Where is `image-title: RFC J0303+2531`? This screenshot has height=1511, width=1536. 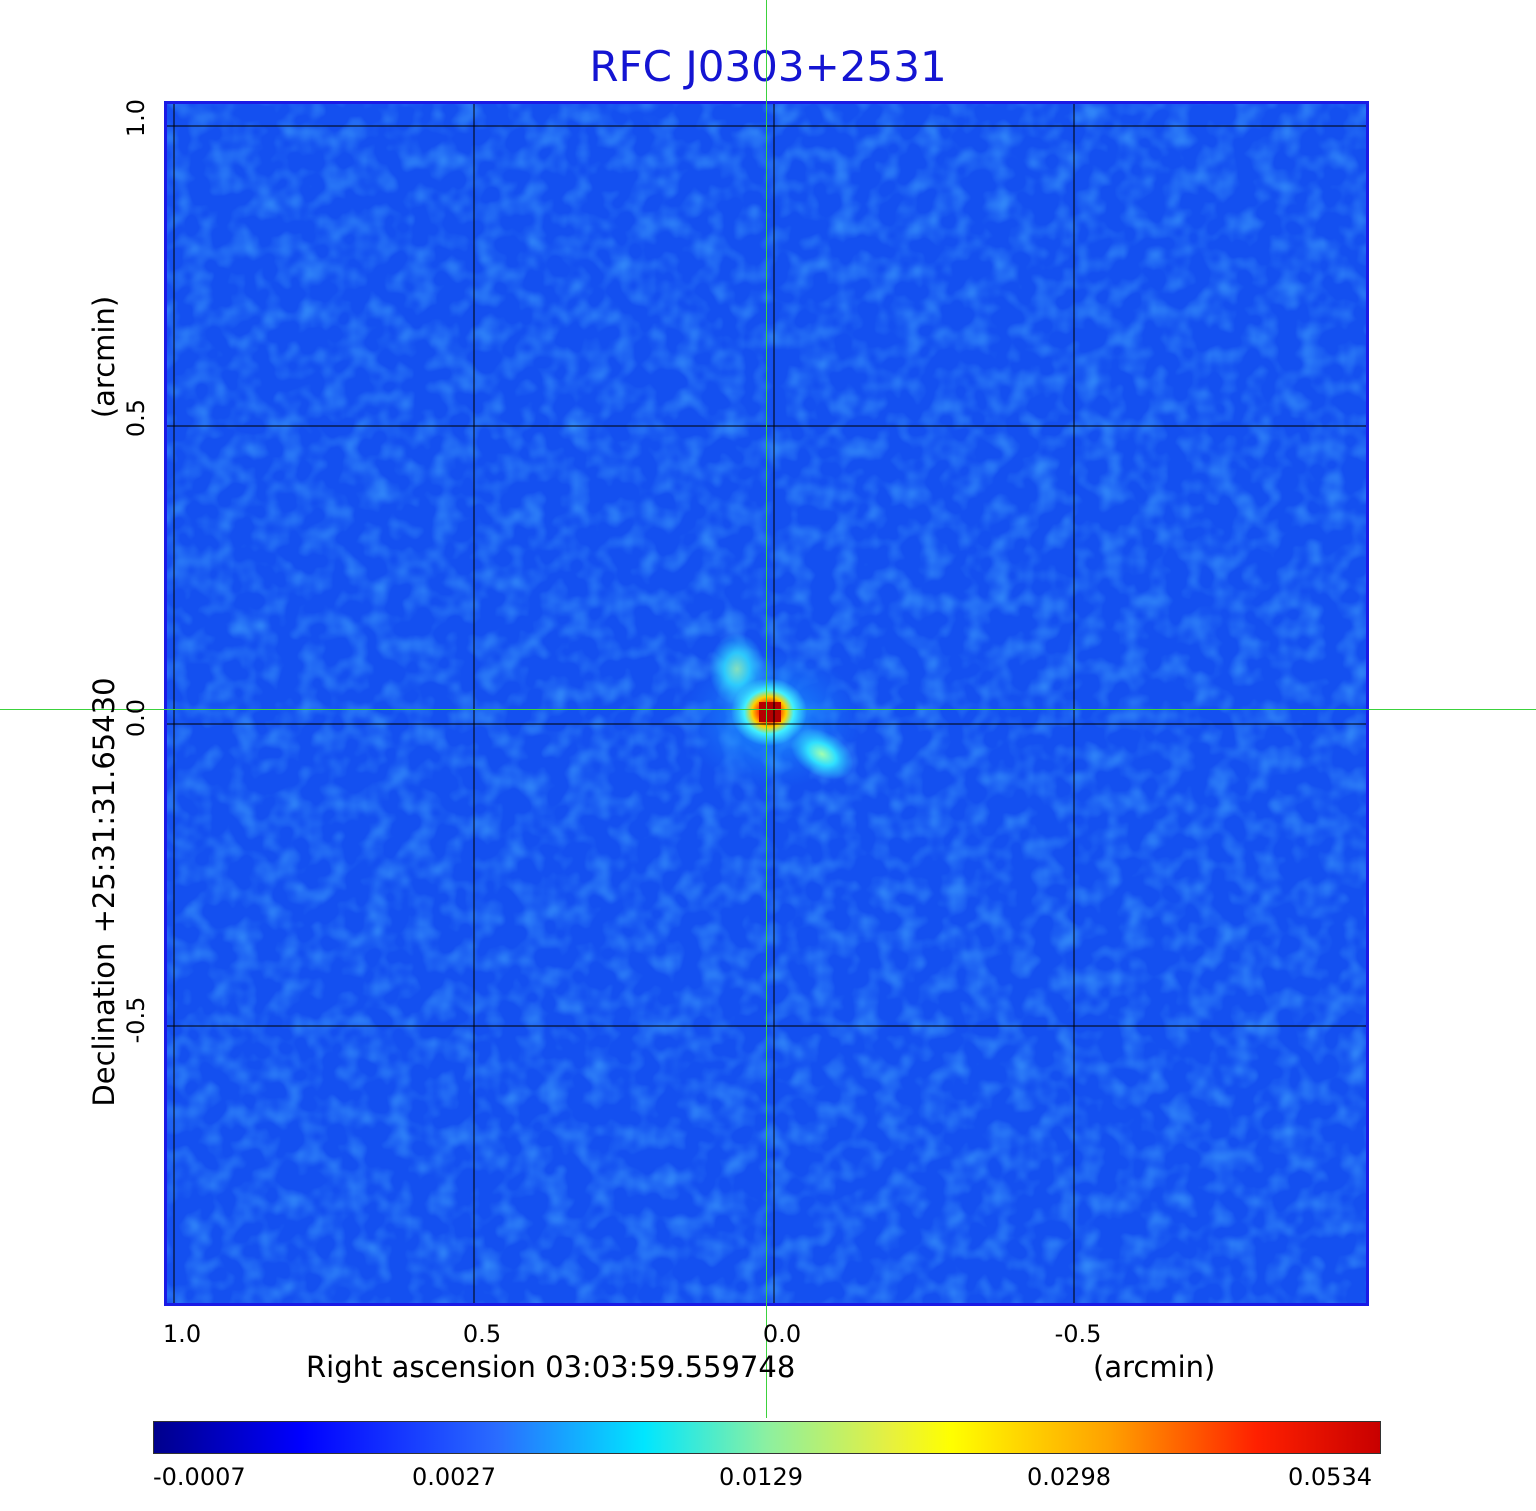 image-title: RFC J0303+2531 is located at coordinates (768, 66).